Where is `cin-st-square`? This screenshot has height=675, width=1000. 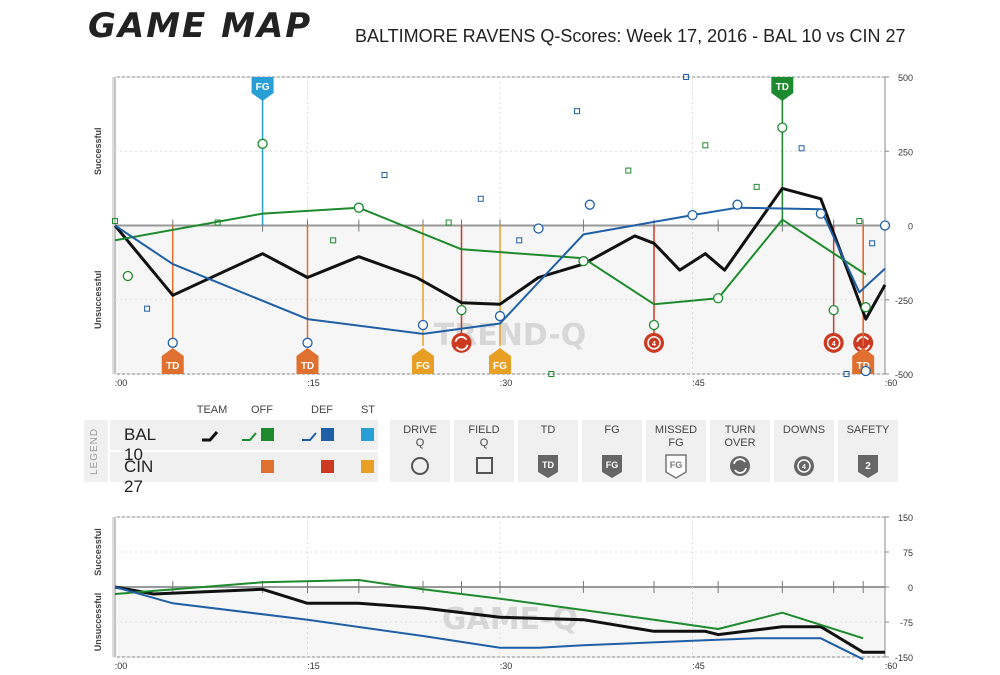
cin-st-square is located at coordinates (367, 466).